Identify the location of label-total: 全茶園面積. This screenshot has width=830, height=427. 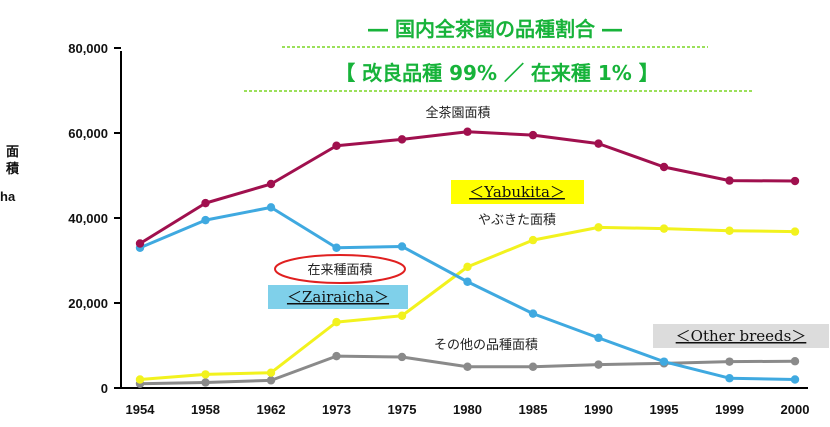
(457, 113).